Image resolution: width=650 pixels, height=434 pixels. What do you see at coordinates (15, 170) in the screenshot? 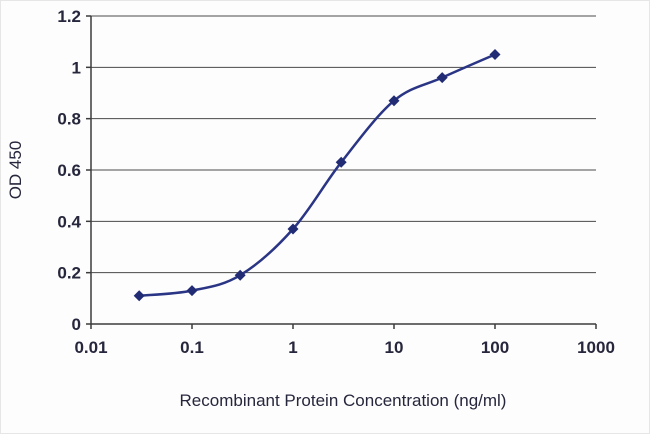
I see `y-axis-title: OD 450` at bounding box center [15, 170].